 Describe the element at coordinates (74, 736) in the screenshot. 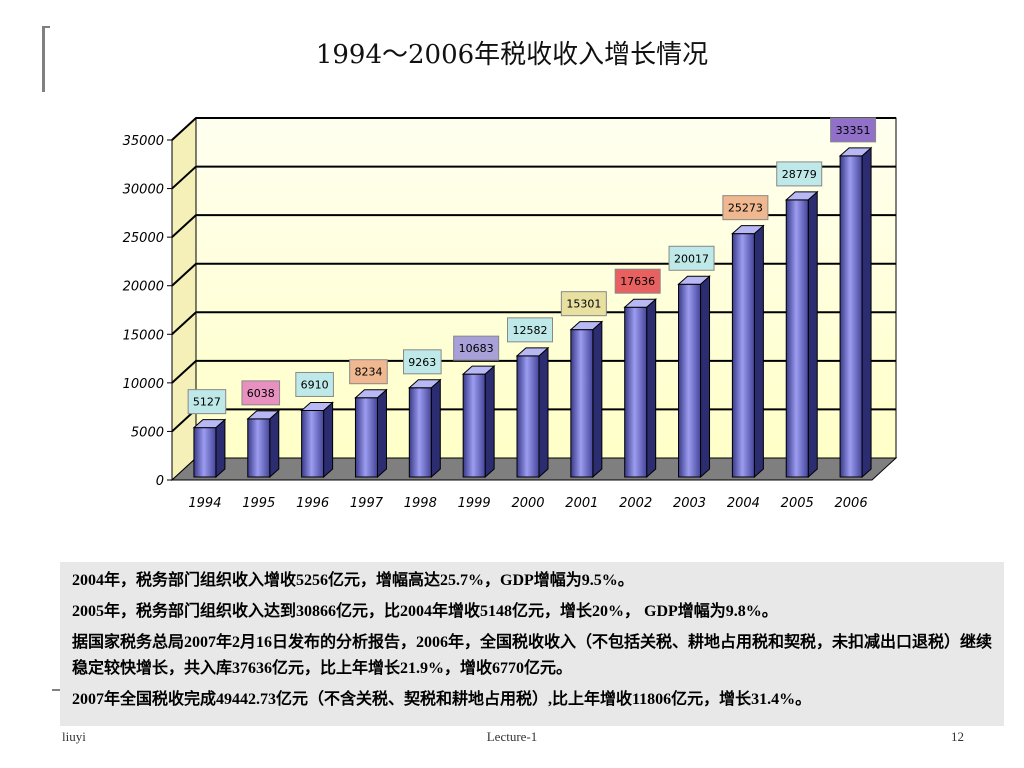

I see `footer-author: liuyi` at that location.